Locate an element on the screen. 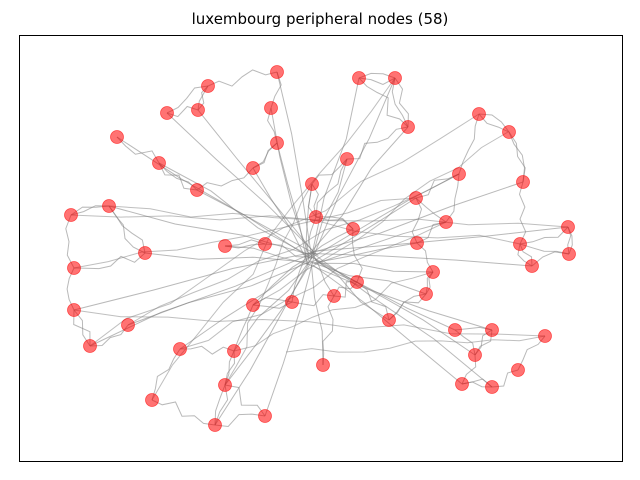  graph-title: luxembourg peripheral nodes (58) is located at coordinates (320, 19).